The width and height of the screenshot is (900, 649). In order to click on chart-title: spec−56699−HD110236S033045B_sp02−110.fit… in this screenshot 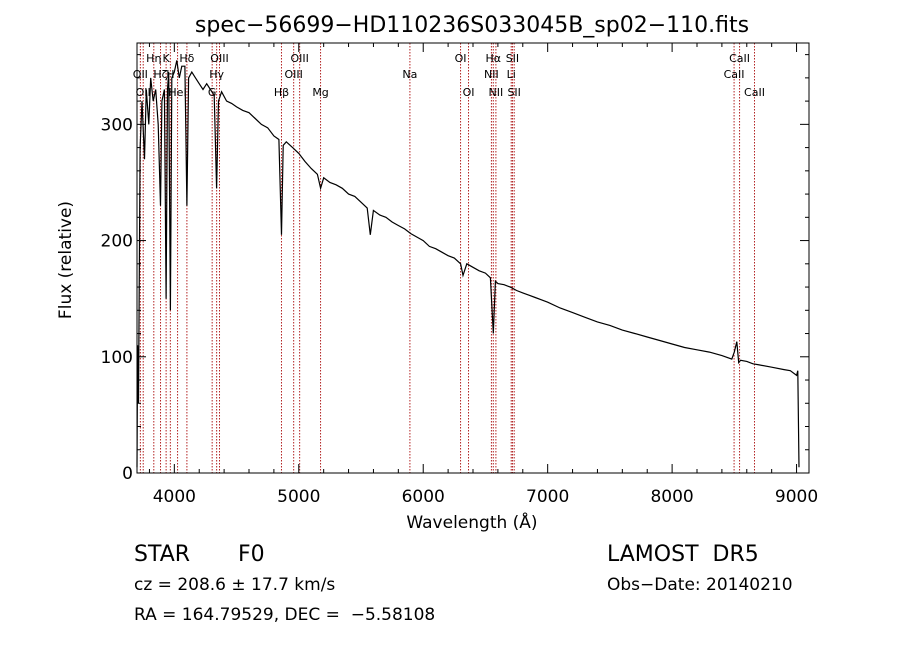, I will do `click(472, 25)`.